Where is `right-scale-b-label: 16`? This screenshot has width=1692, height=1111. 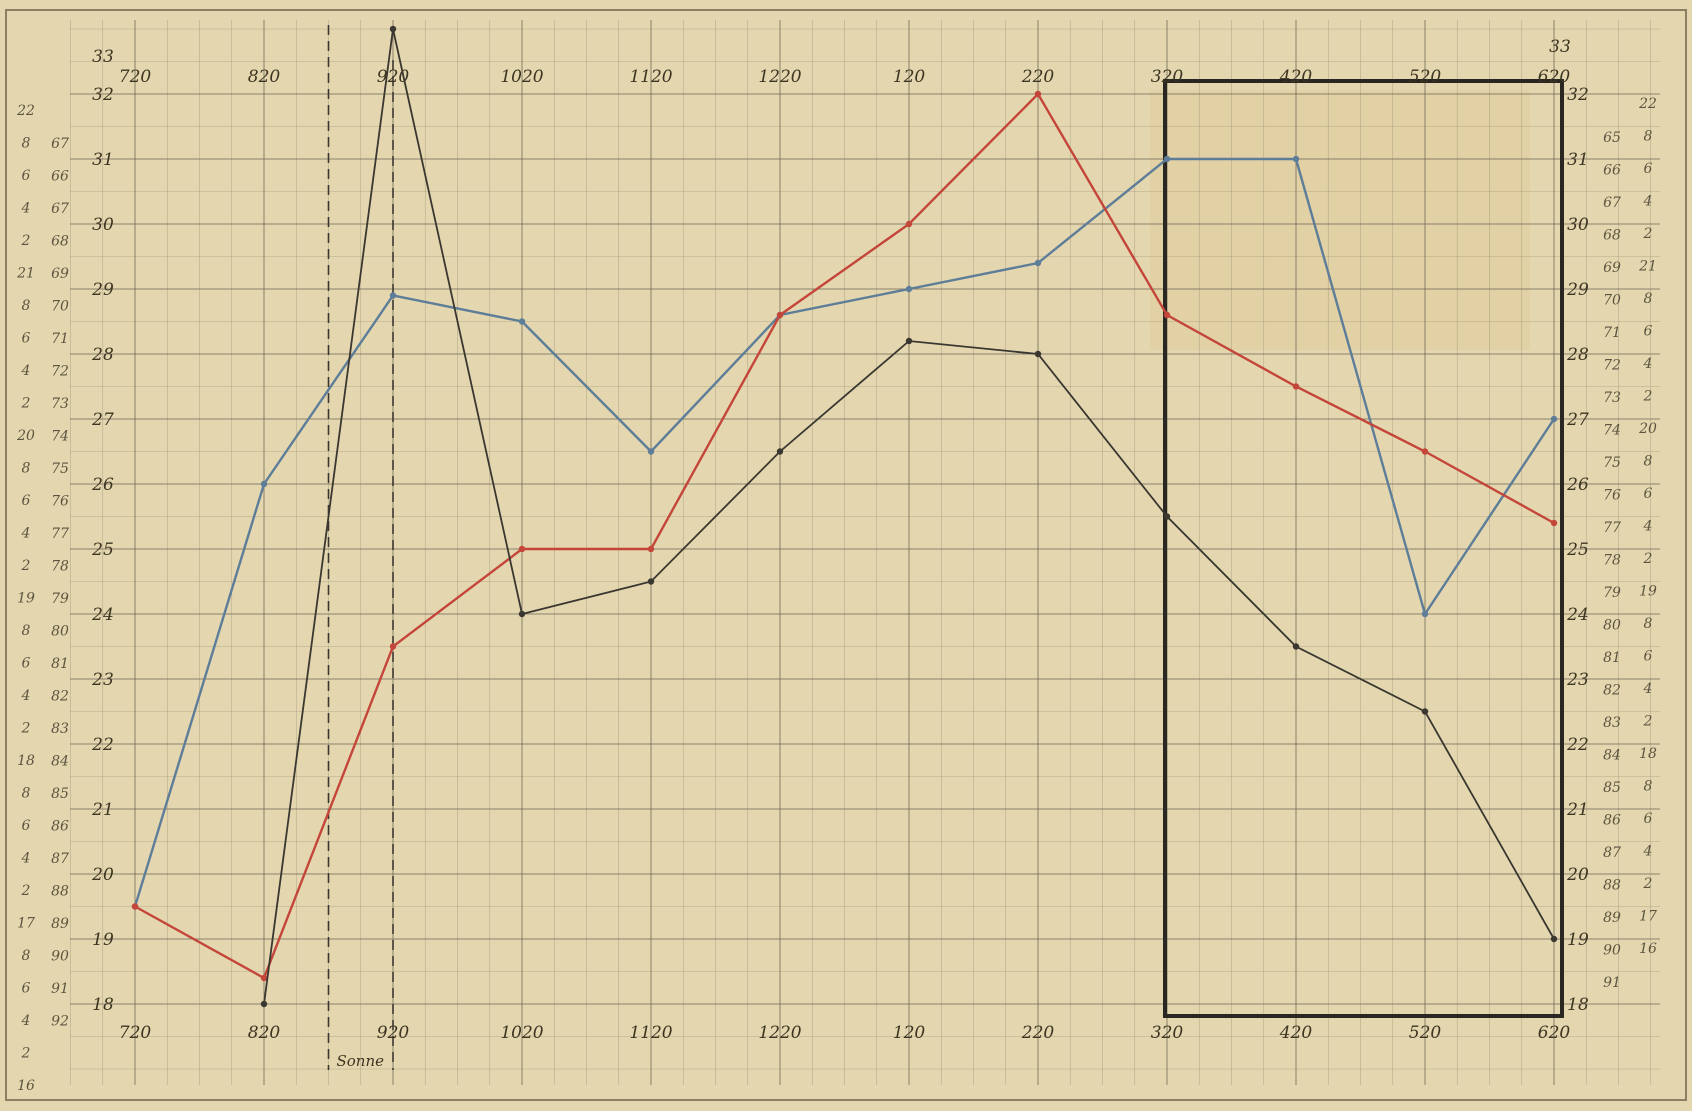
right-scale-b-label: 16 is located at coordinates (1648, 949).